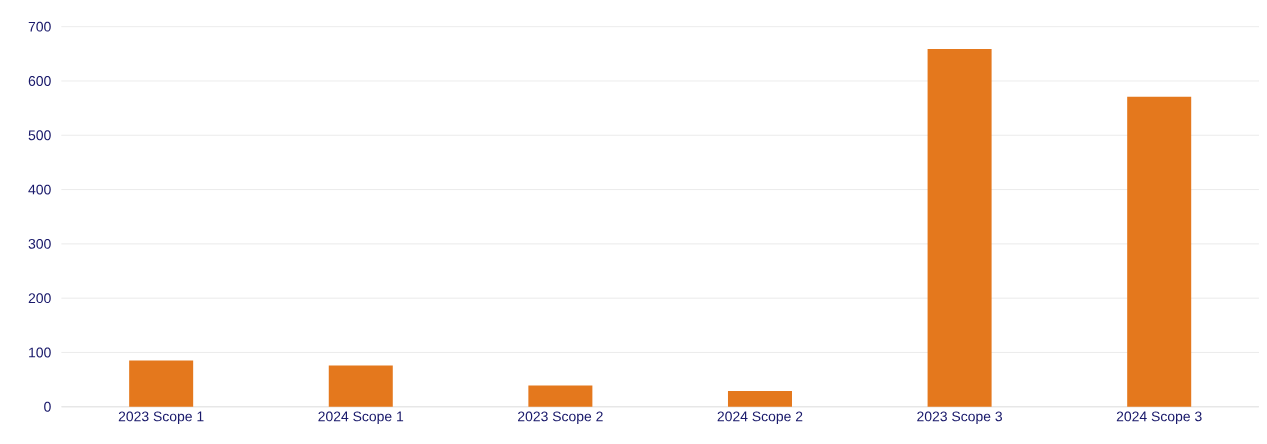 The width and height of the screenshot is (1267, 444). Describe the element at coordinates (960, 418) in the screenshot. I see `x-tick-label: 2023 Scope 3` at that location.